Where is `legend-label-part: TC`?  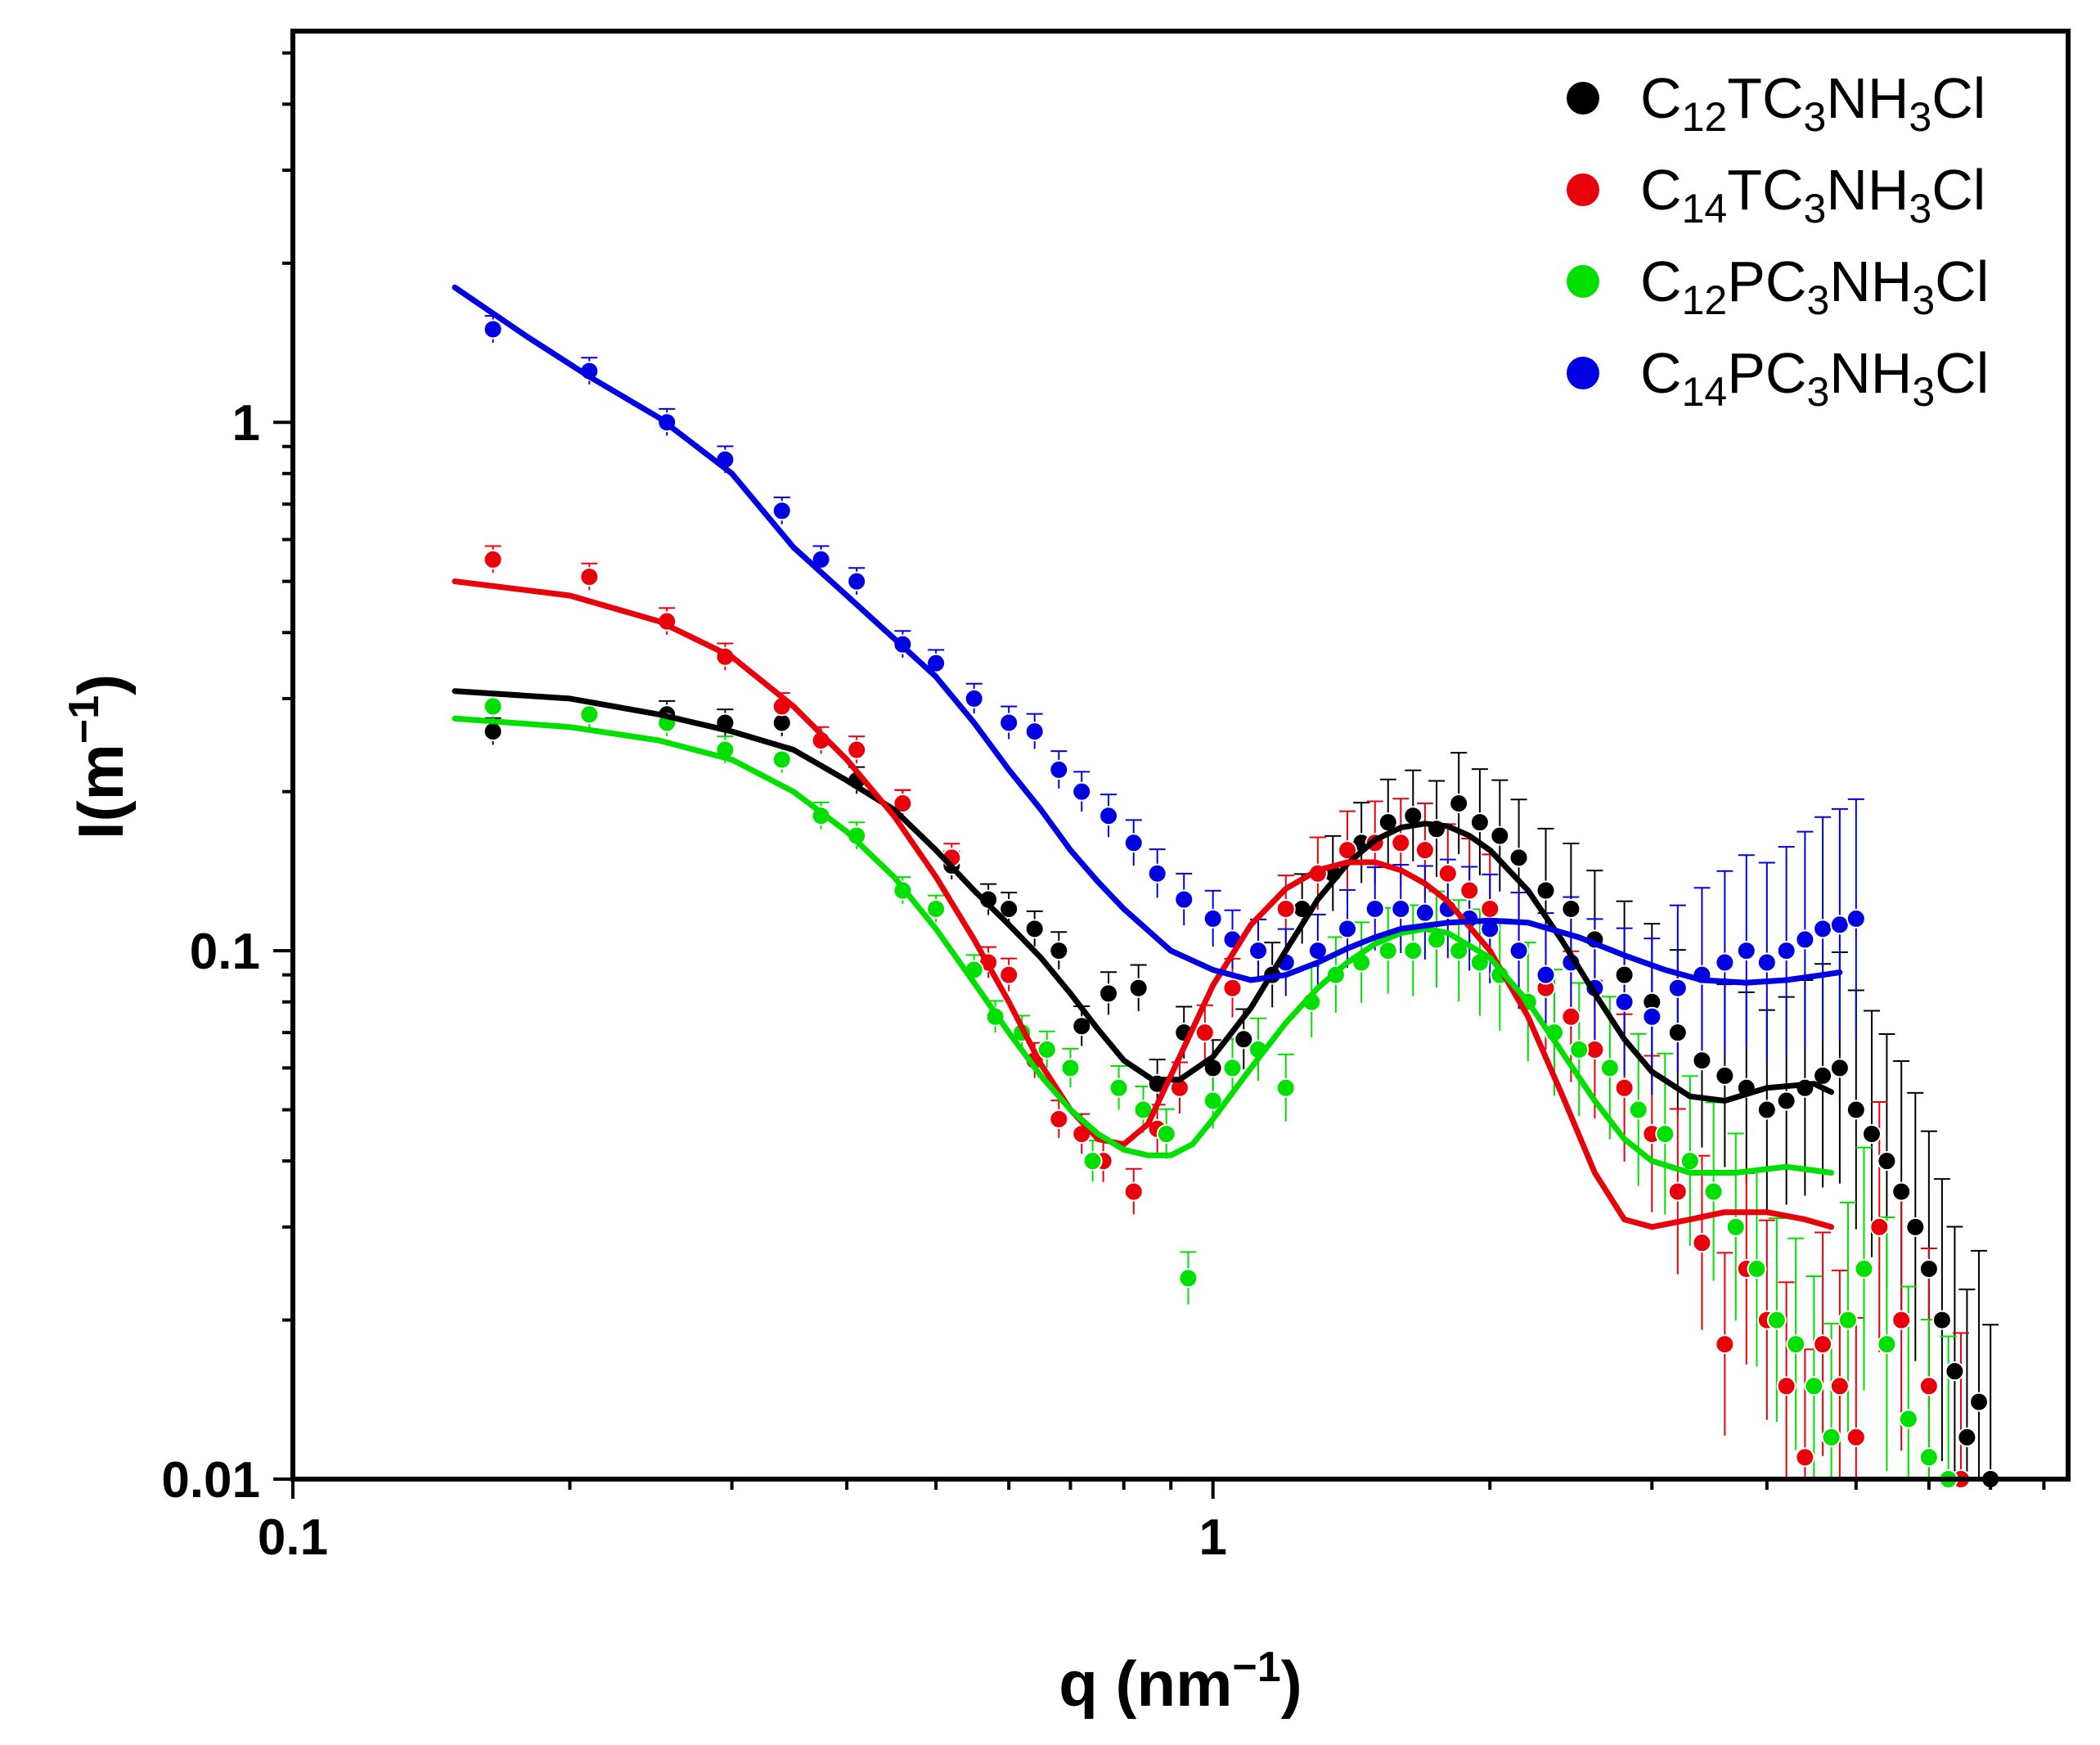
legend-label-part: TC is located at coordinates (1765, 98).